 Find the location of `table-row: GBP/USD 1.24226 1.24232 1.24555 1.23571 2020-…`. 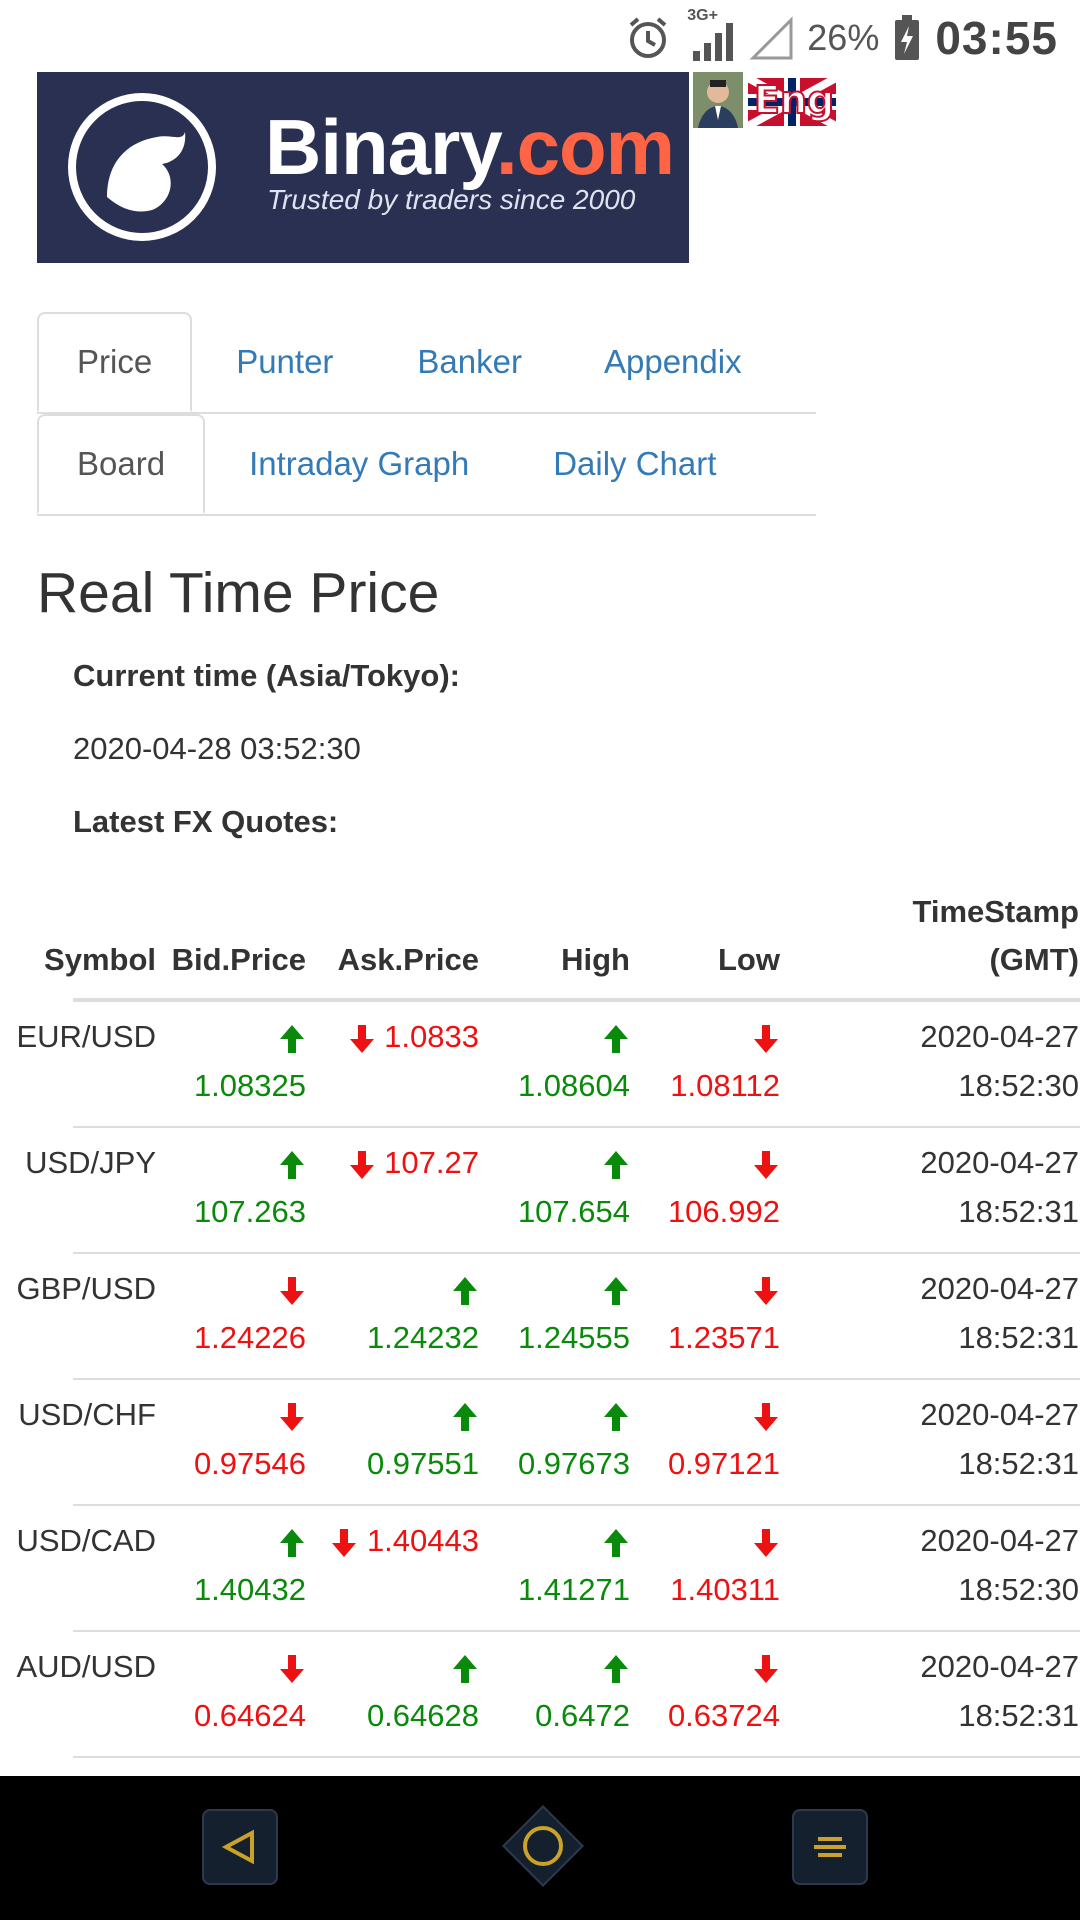

table-row: GBP/USD 1.24226 1.24232 1.24555 1.23571 2020-… is located at coordinates (548, 1317).